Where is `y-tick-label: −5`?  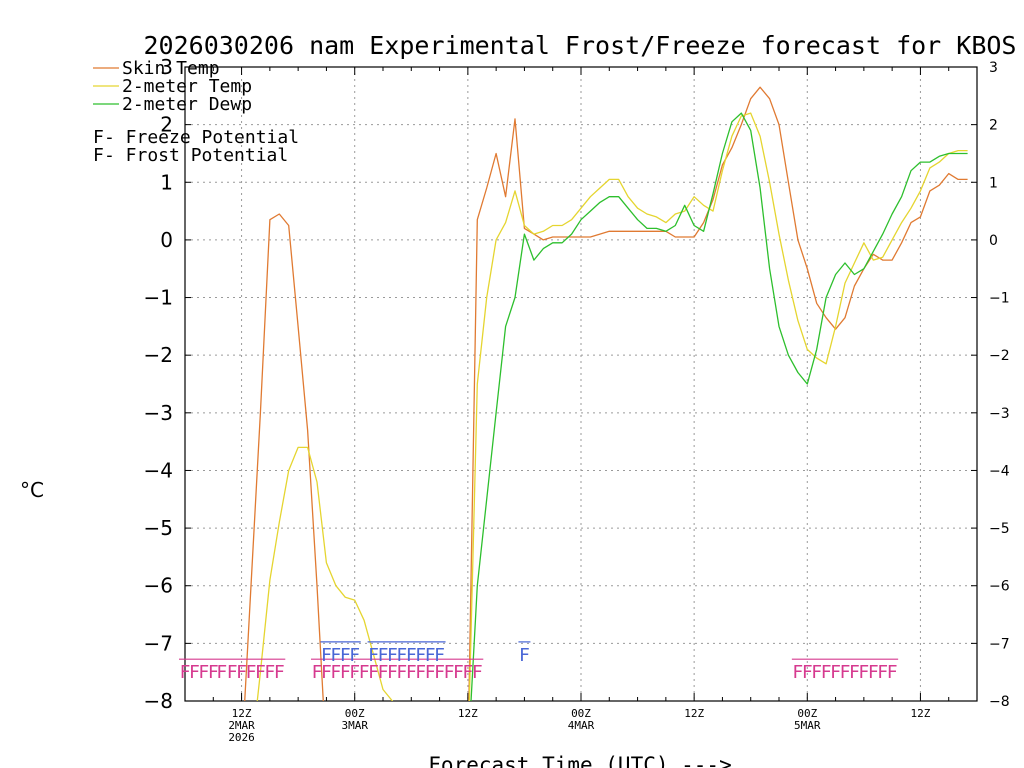 y-tick-label: −5 is located at coordinates (158, 528).